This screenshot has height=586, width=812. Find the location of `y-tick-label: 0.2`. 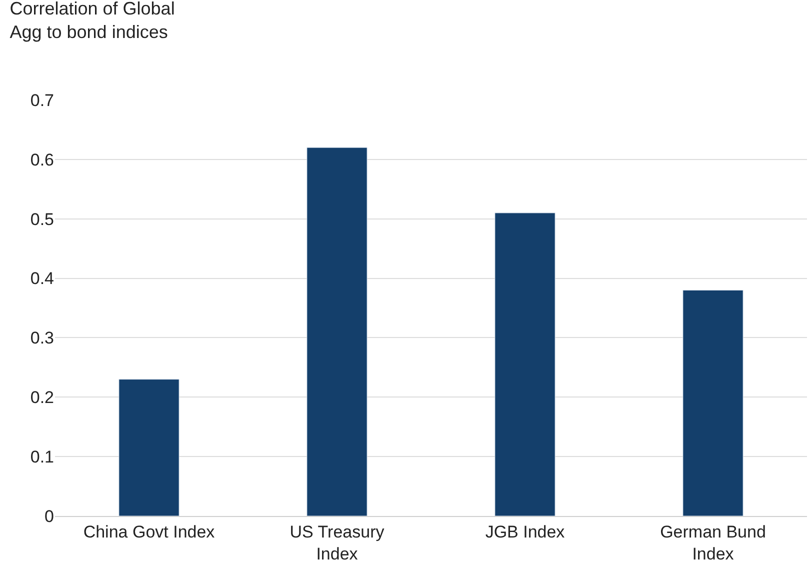

y-tick-label: 0.2 is located at coordinates (42, 398).